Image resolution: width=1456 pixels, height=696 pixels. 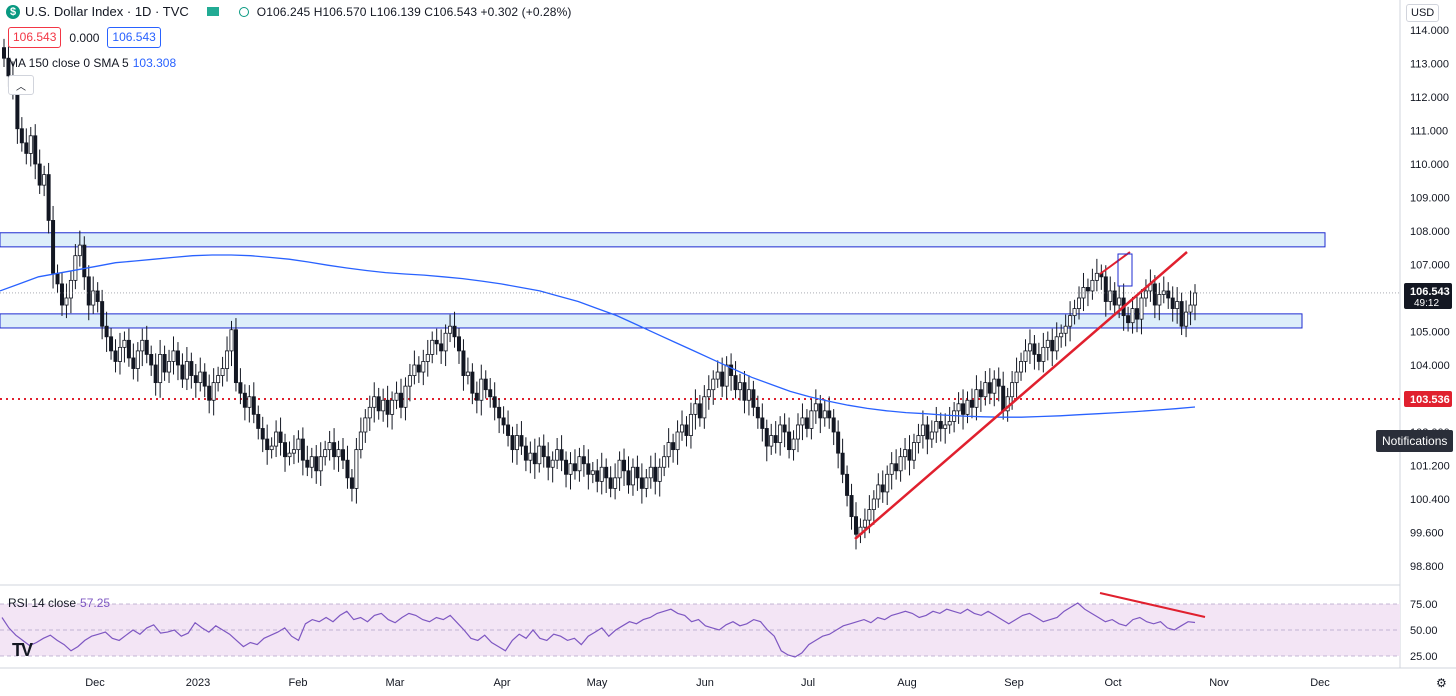 I want to click on last-price-tag, so click(x=1428, y=295).